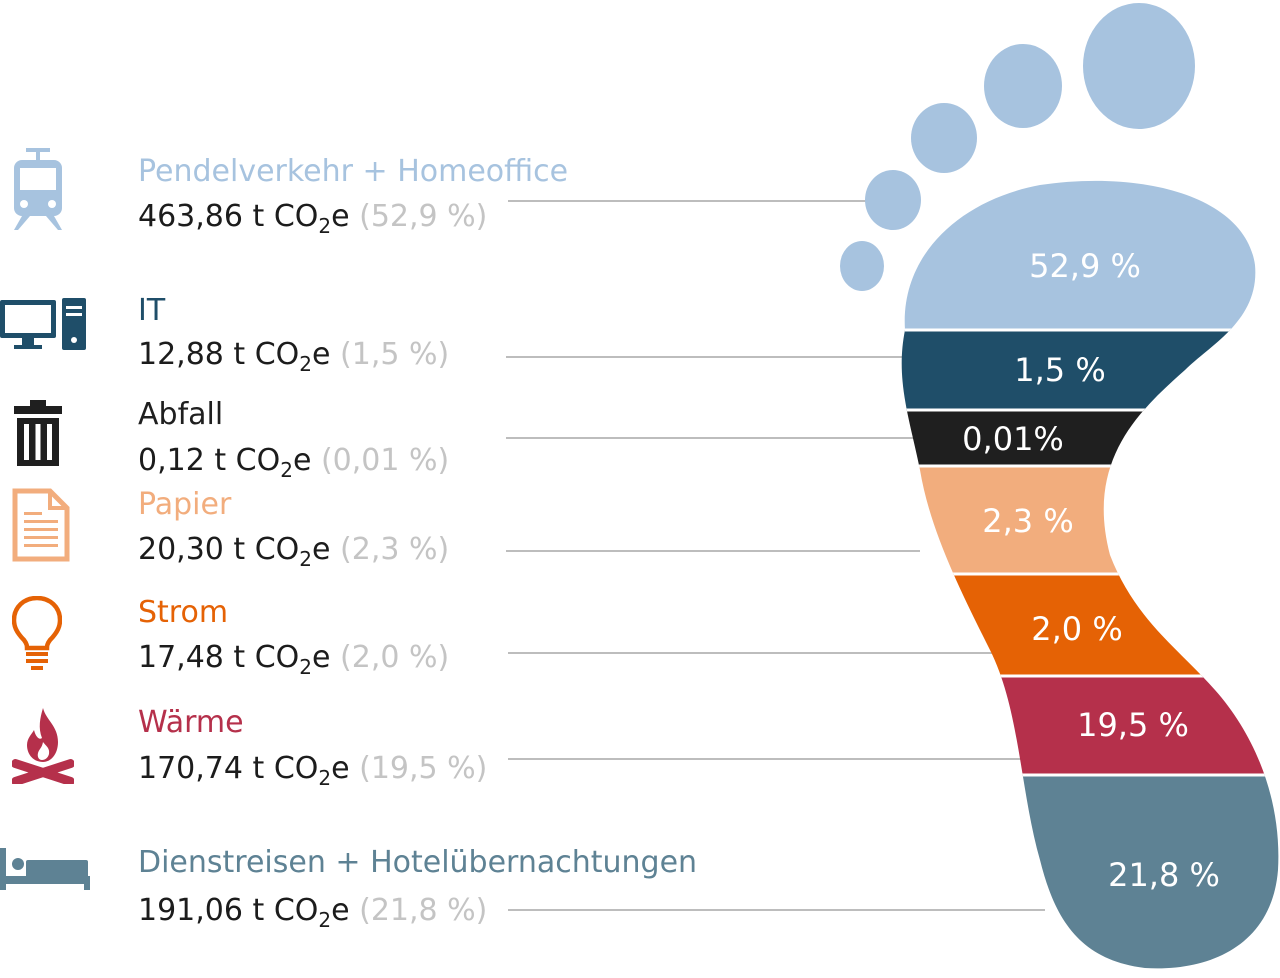 This screenshot has height=978, width=1280. What do you see at coordinates (1027, 521) in the screenshot?
I see `slice-label: 2,3 %` at bounding box center [1027, 521].